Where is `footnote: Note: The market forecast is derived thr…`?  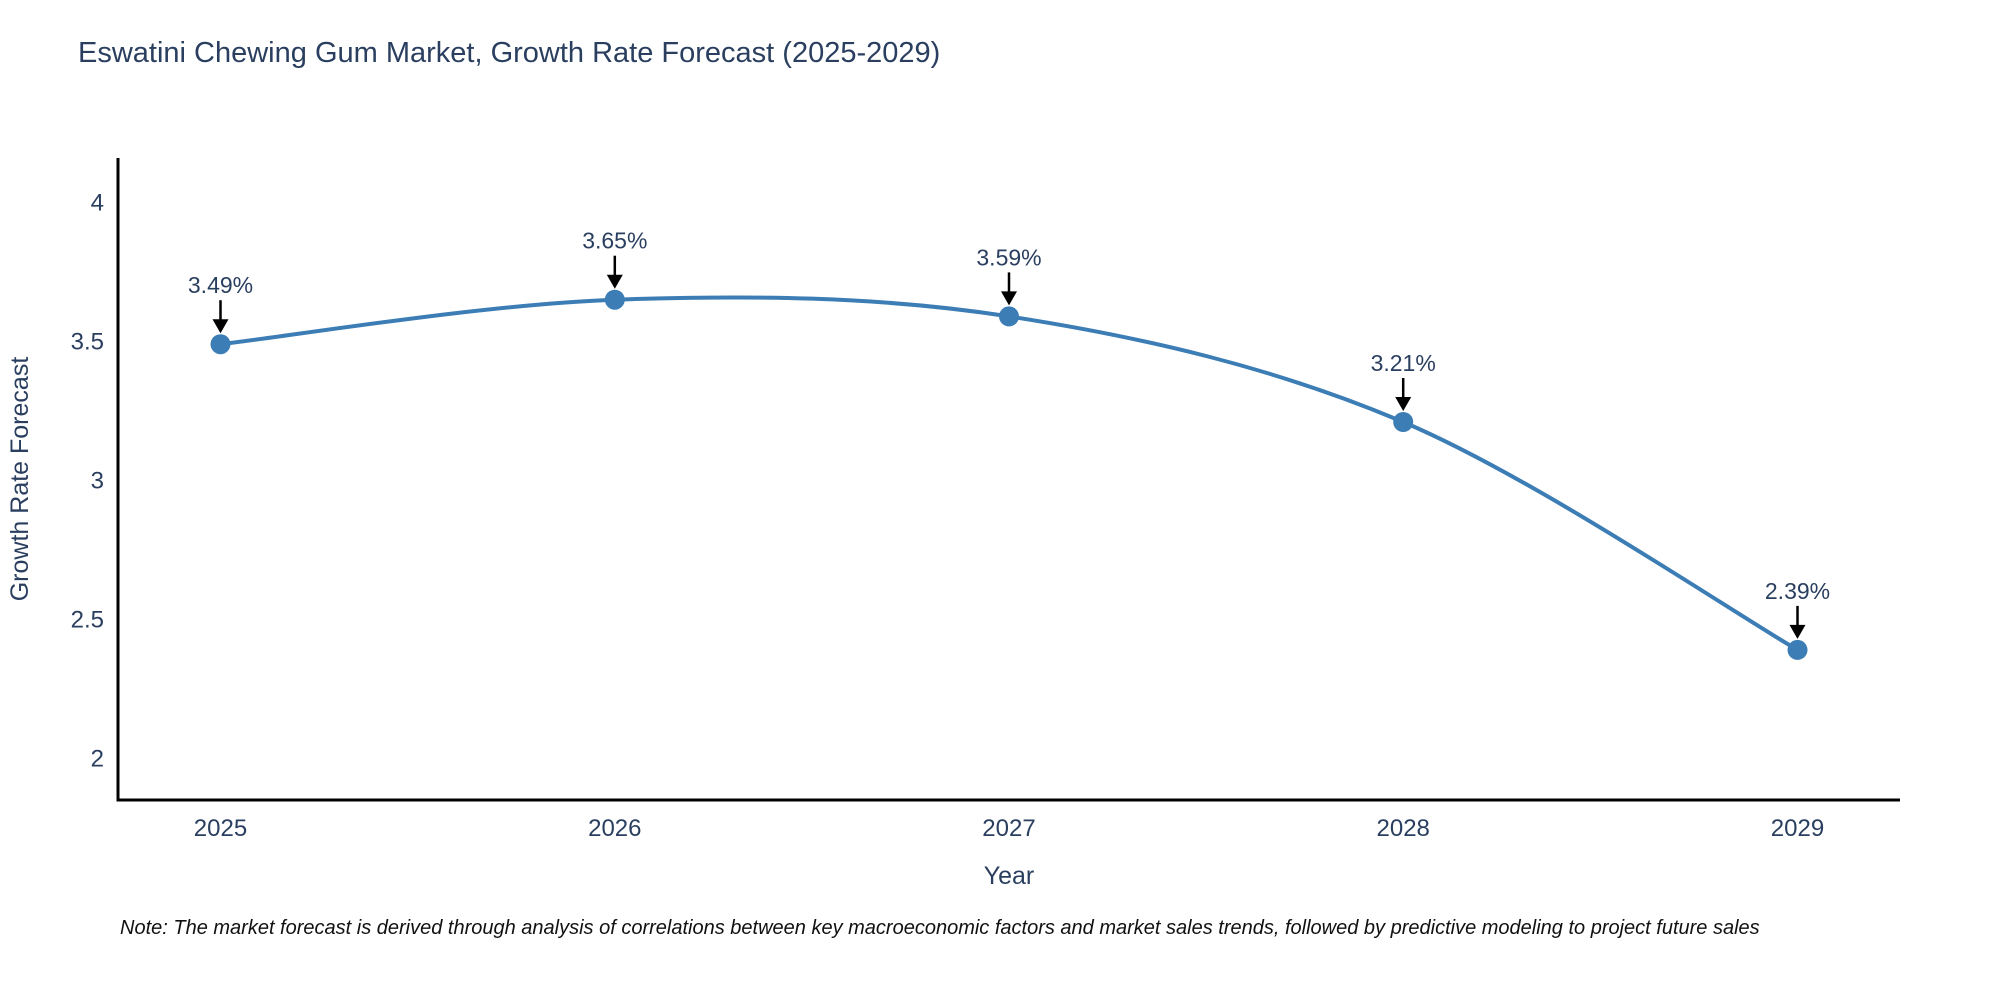 footnote: Note: The market forecast is derived thr… is located at coordinates (940, 928).